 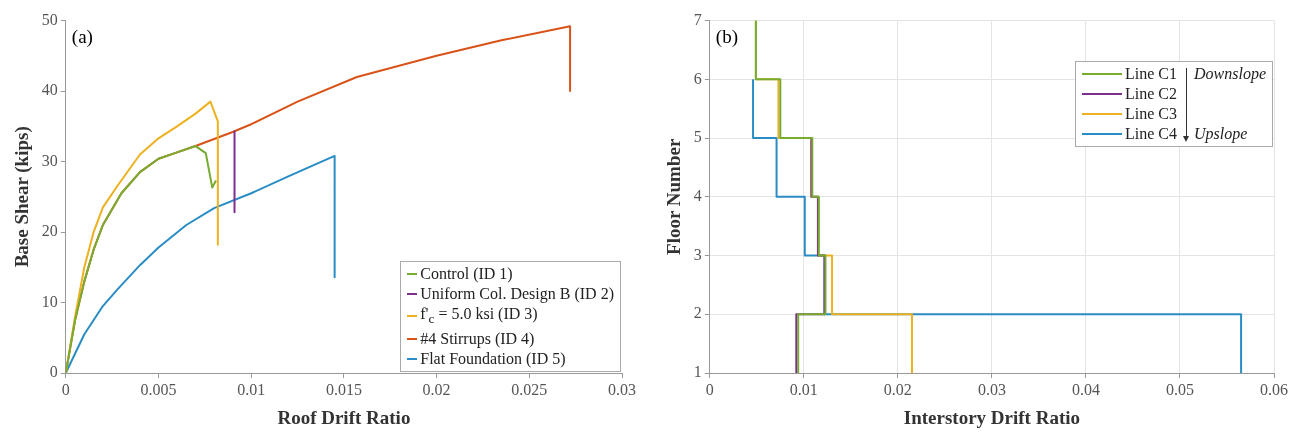 I want to click on y-tick-label: 4, so click(x=697, y=195).